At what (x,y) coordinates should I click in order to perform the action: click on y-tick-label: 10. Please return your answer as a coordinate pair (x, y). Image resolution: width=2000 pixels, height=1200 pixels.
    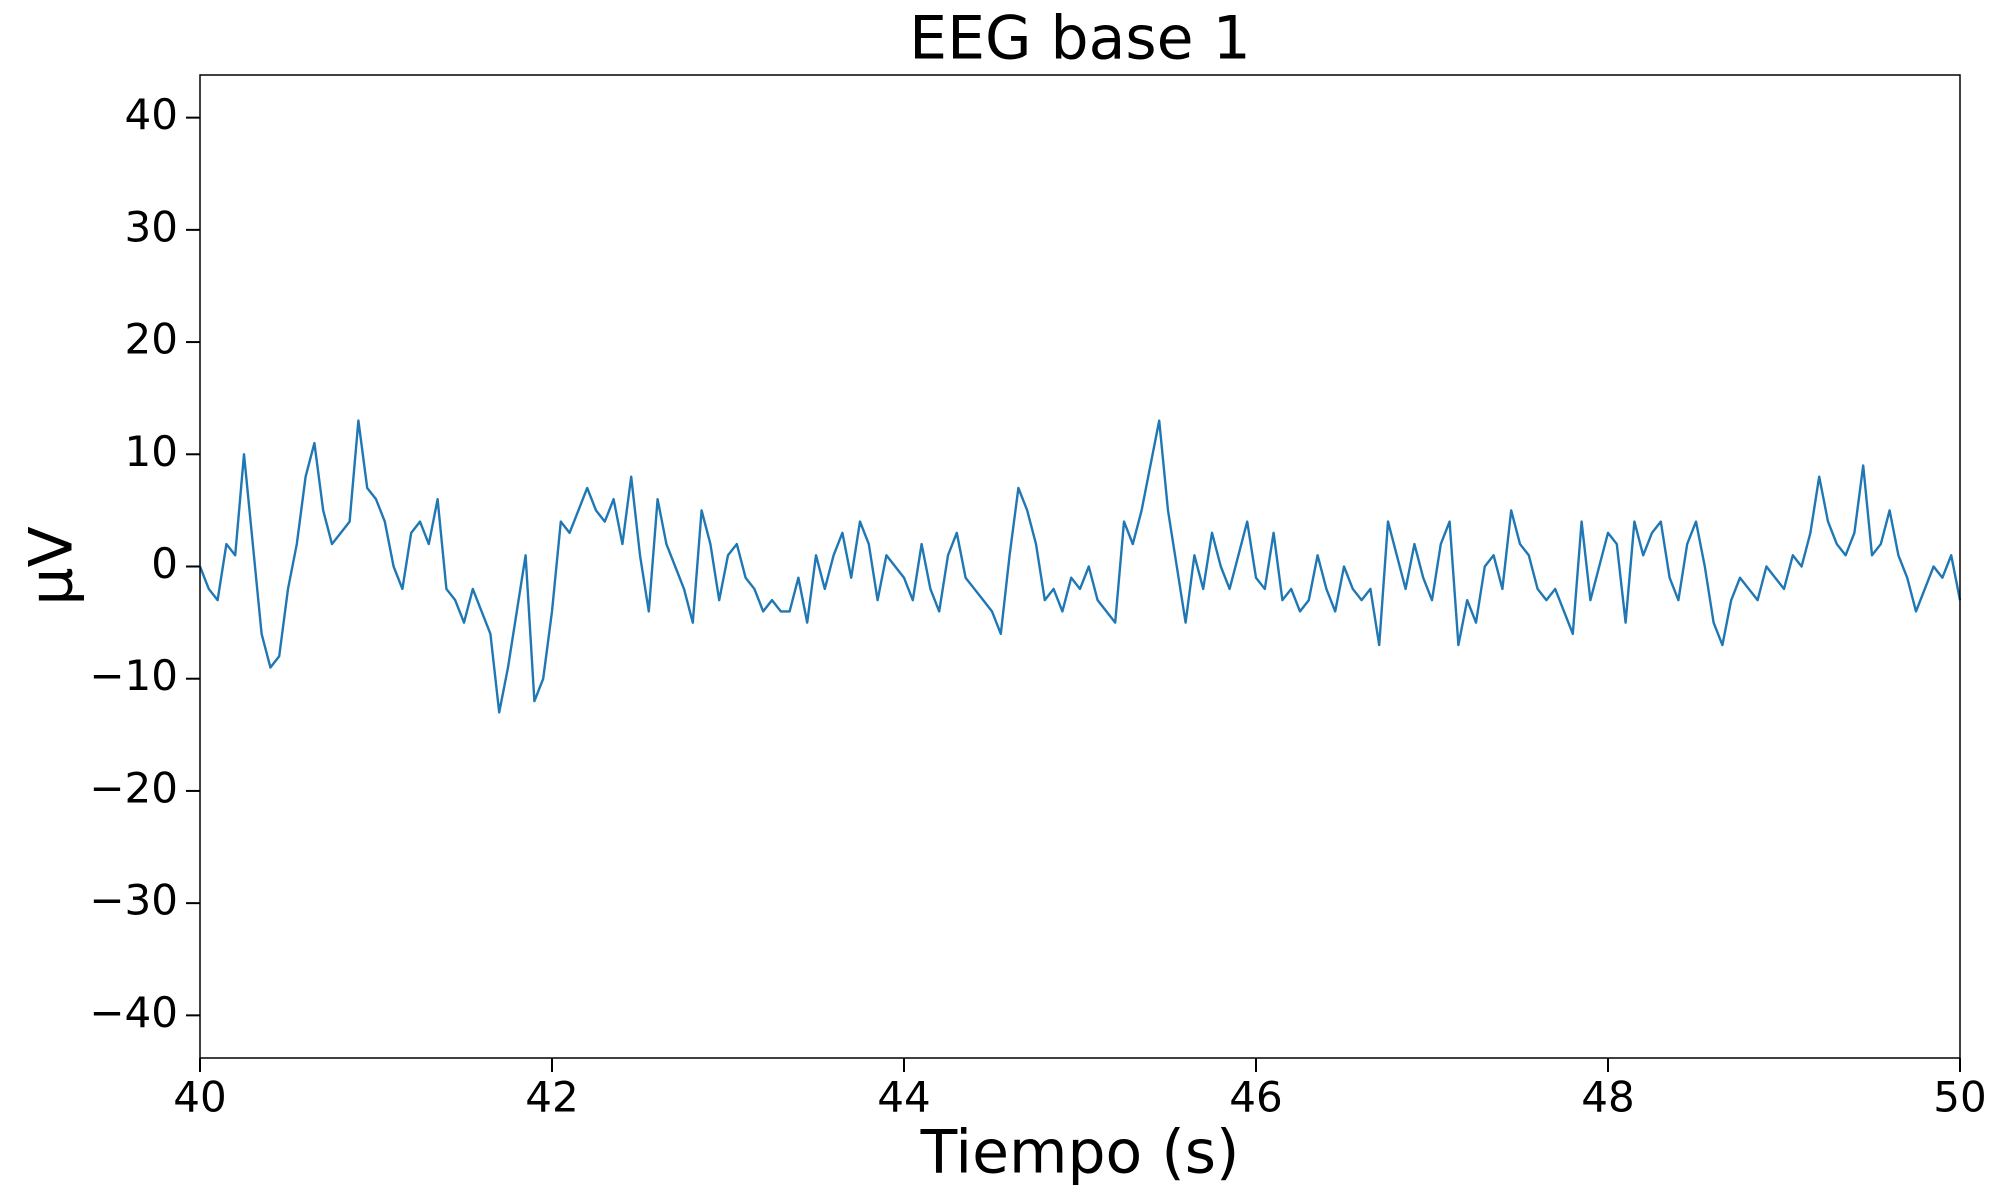
    Looking at the image, I should click on (151, 451).